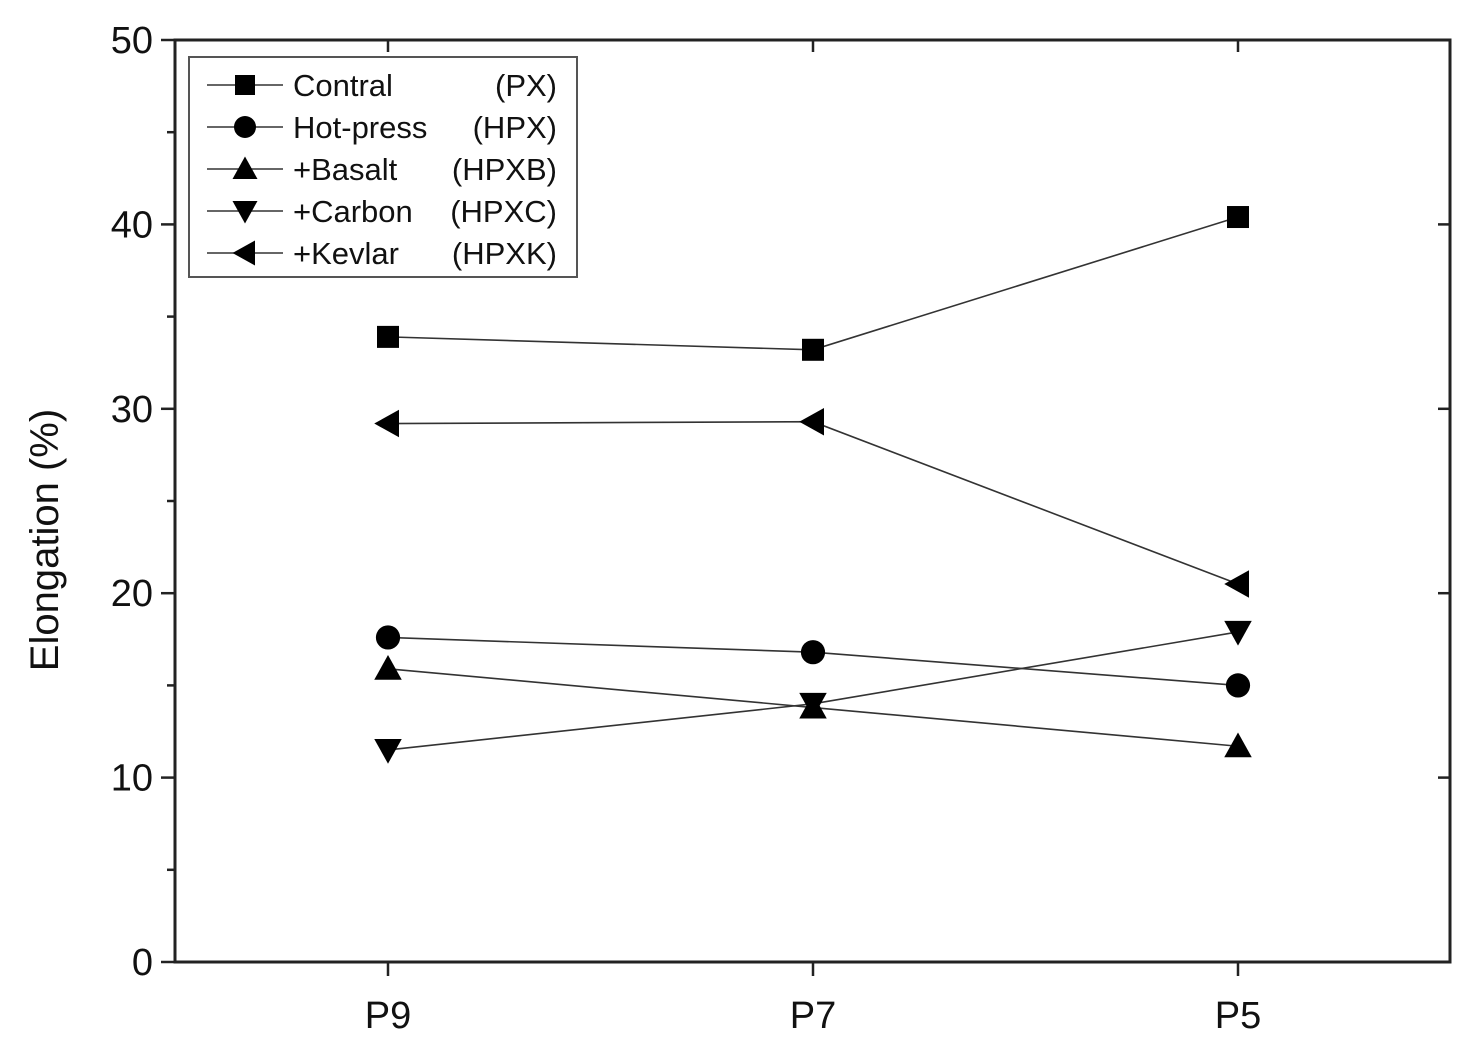 The width and height of the screenshot is (1475, 1049). What do you see at coordinates (132, 225) in the screenshot?
I see `y-tick-label: 40` at bounding box center [132, 225].